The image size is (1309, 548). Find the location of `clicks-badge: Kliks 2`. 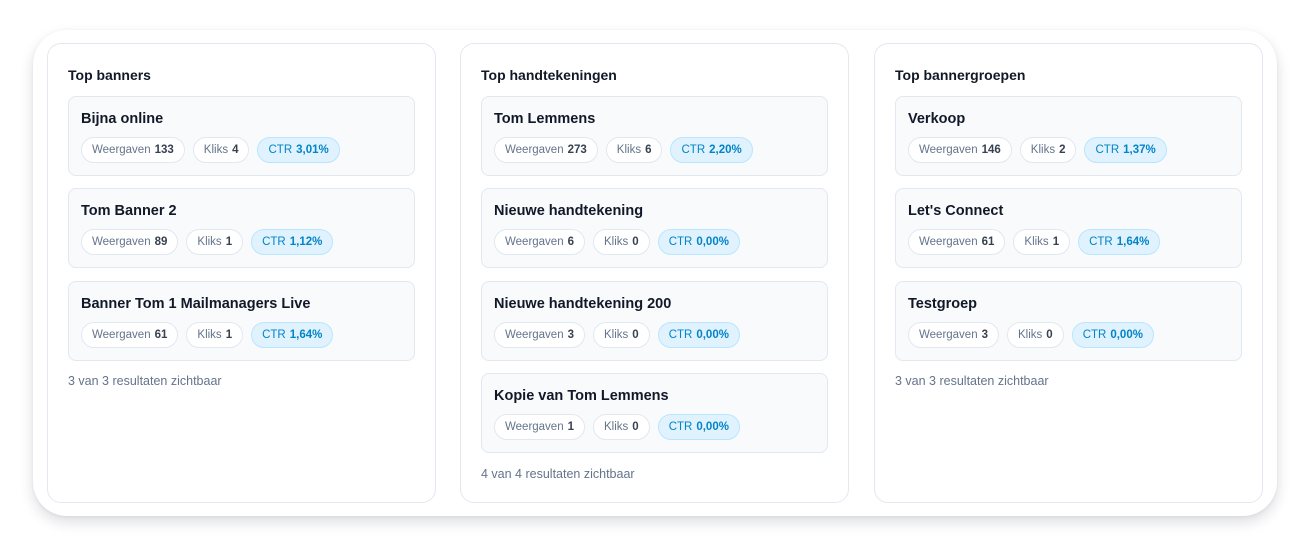

clicks-badge: Kliks 2 is located at coordinates (1048, 150).